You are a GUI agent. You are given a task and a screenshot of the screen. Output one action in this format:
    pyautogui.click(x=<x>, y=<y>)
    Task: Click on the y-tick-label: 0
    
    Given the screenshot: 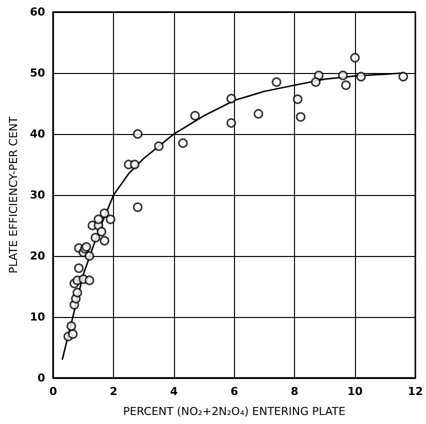 What is the action you would take?
    pyautogui.click(x=42, y=378)
    